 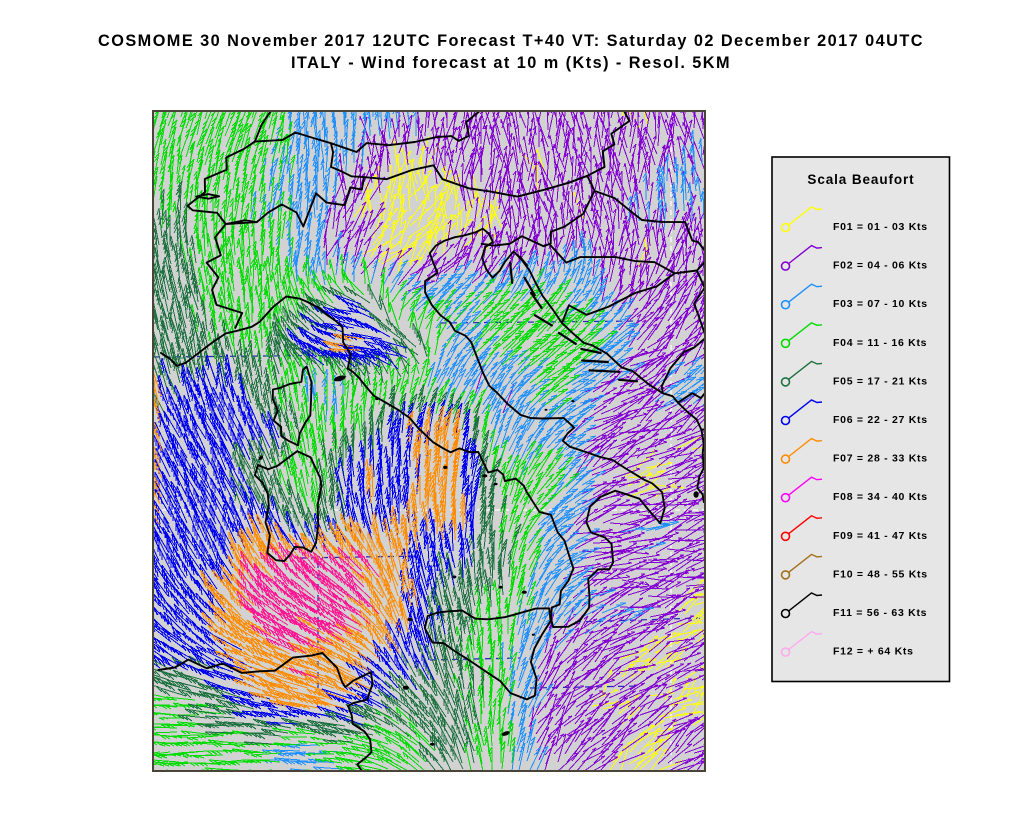 I want to click on svg-text: F01 = 01 - 03 Kts, so click(x=880, y=227).